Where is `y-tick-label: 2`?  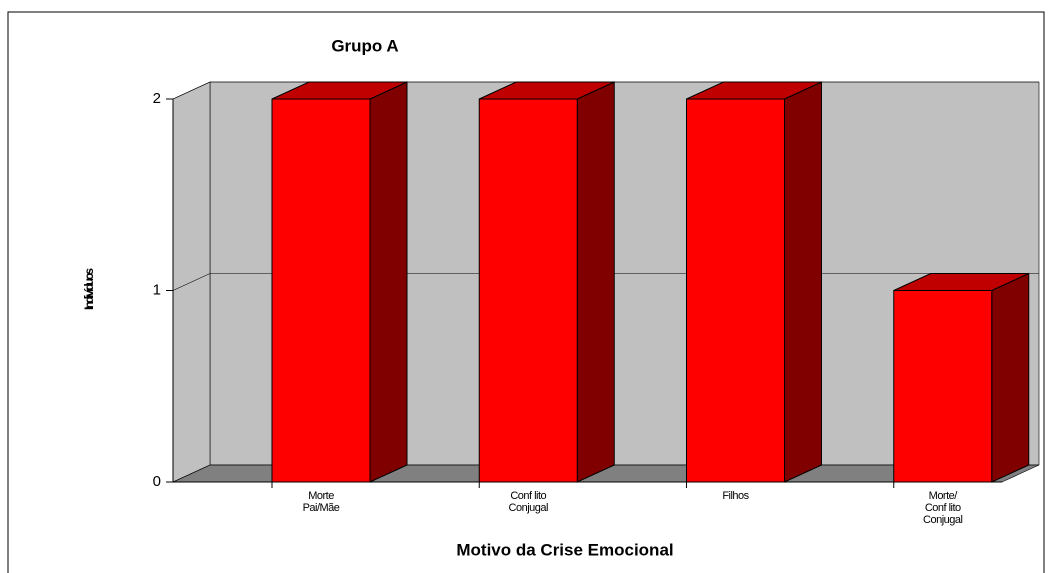
y-tick-label: 2 is located at coordinates (157, 98).